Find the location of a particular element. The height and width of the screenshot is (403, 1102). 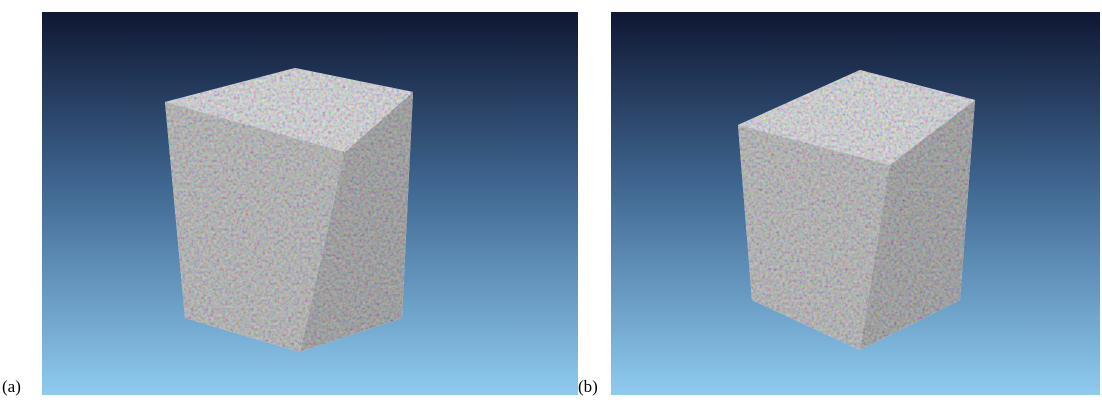

panel-label: (a) is located at coordinates (11, 386).